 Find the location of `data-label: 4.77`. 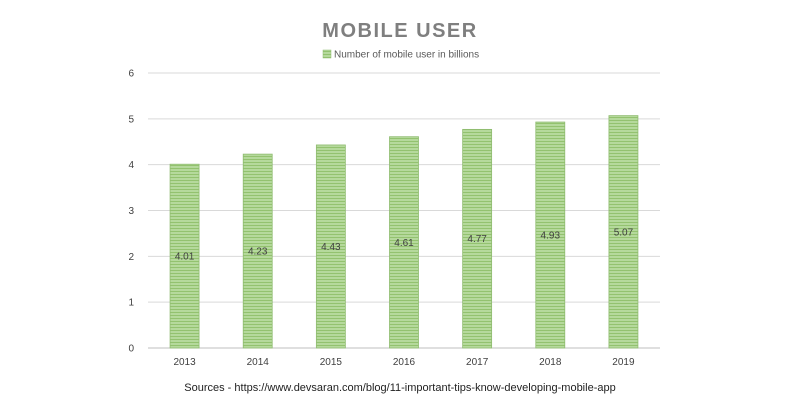

data-label: 4.77 is located at coordinates (477, 239).